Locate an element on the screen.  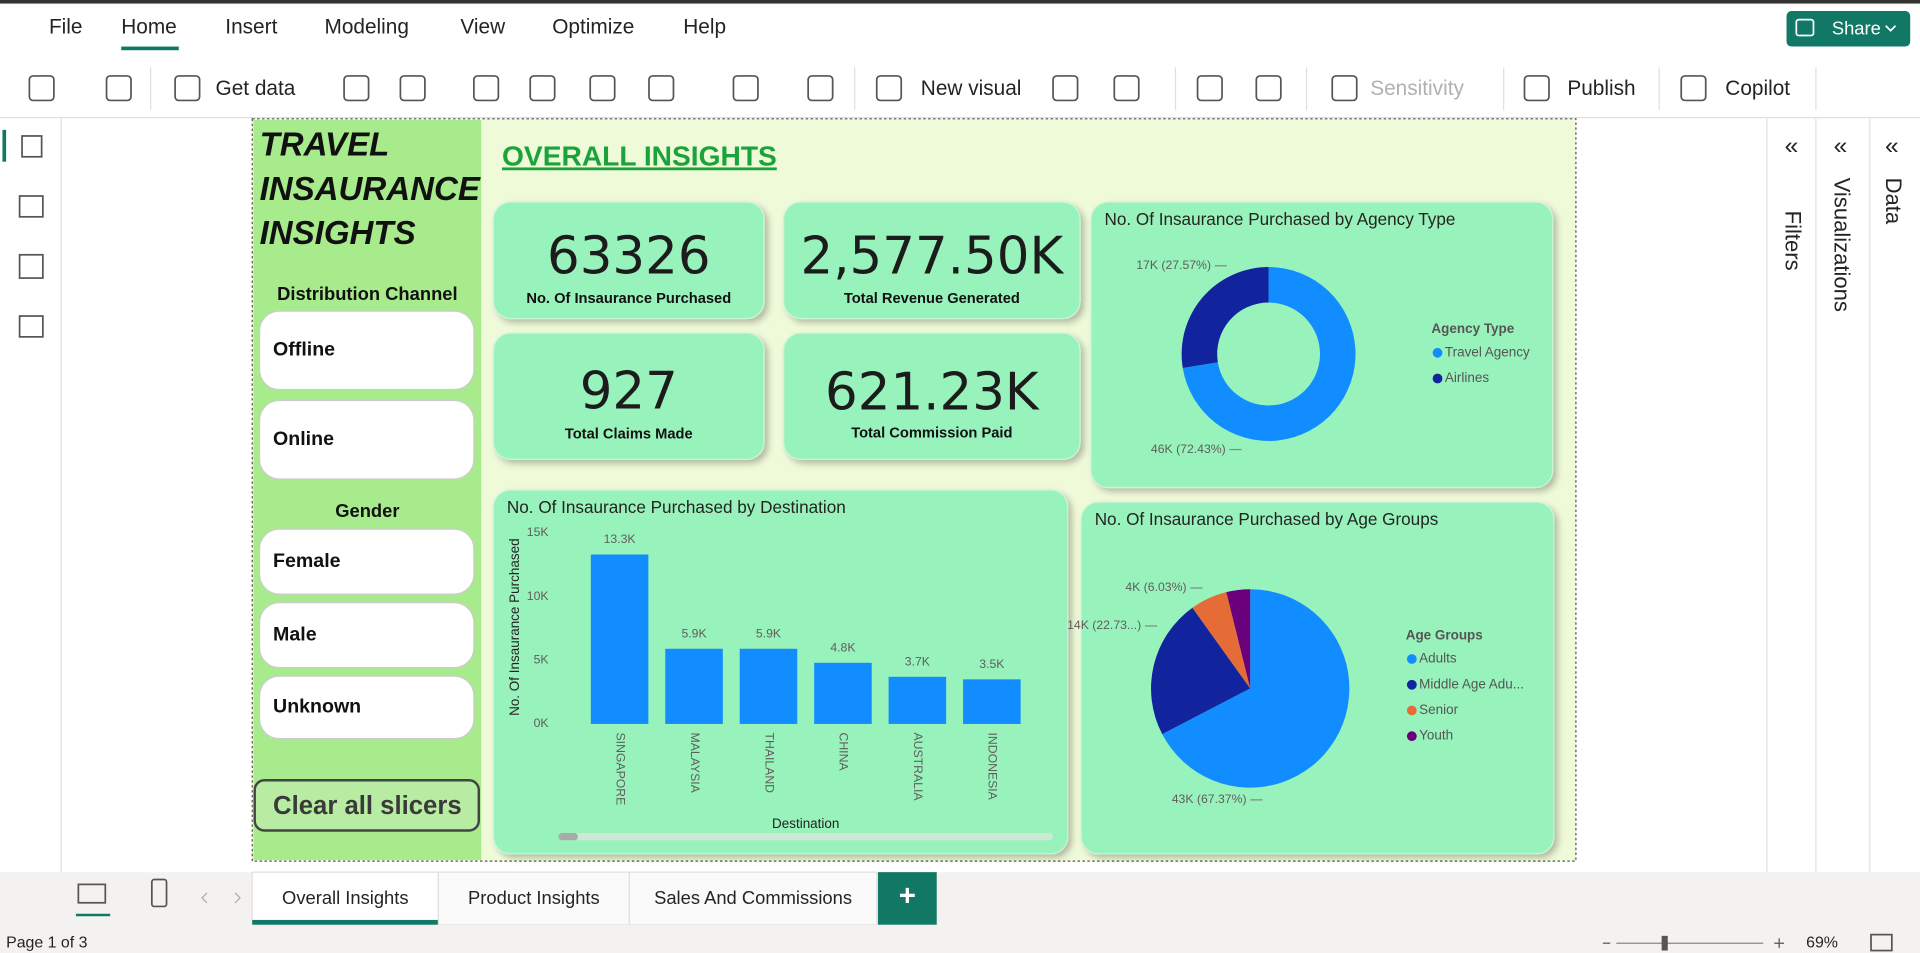
page-status: Page 1 of 3 is located at coordinates (47, 942).